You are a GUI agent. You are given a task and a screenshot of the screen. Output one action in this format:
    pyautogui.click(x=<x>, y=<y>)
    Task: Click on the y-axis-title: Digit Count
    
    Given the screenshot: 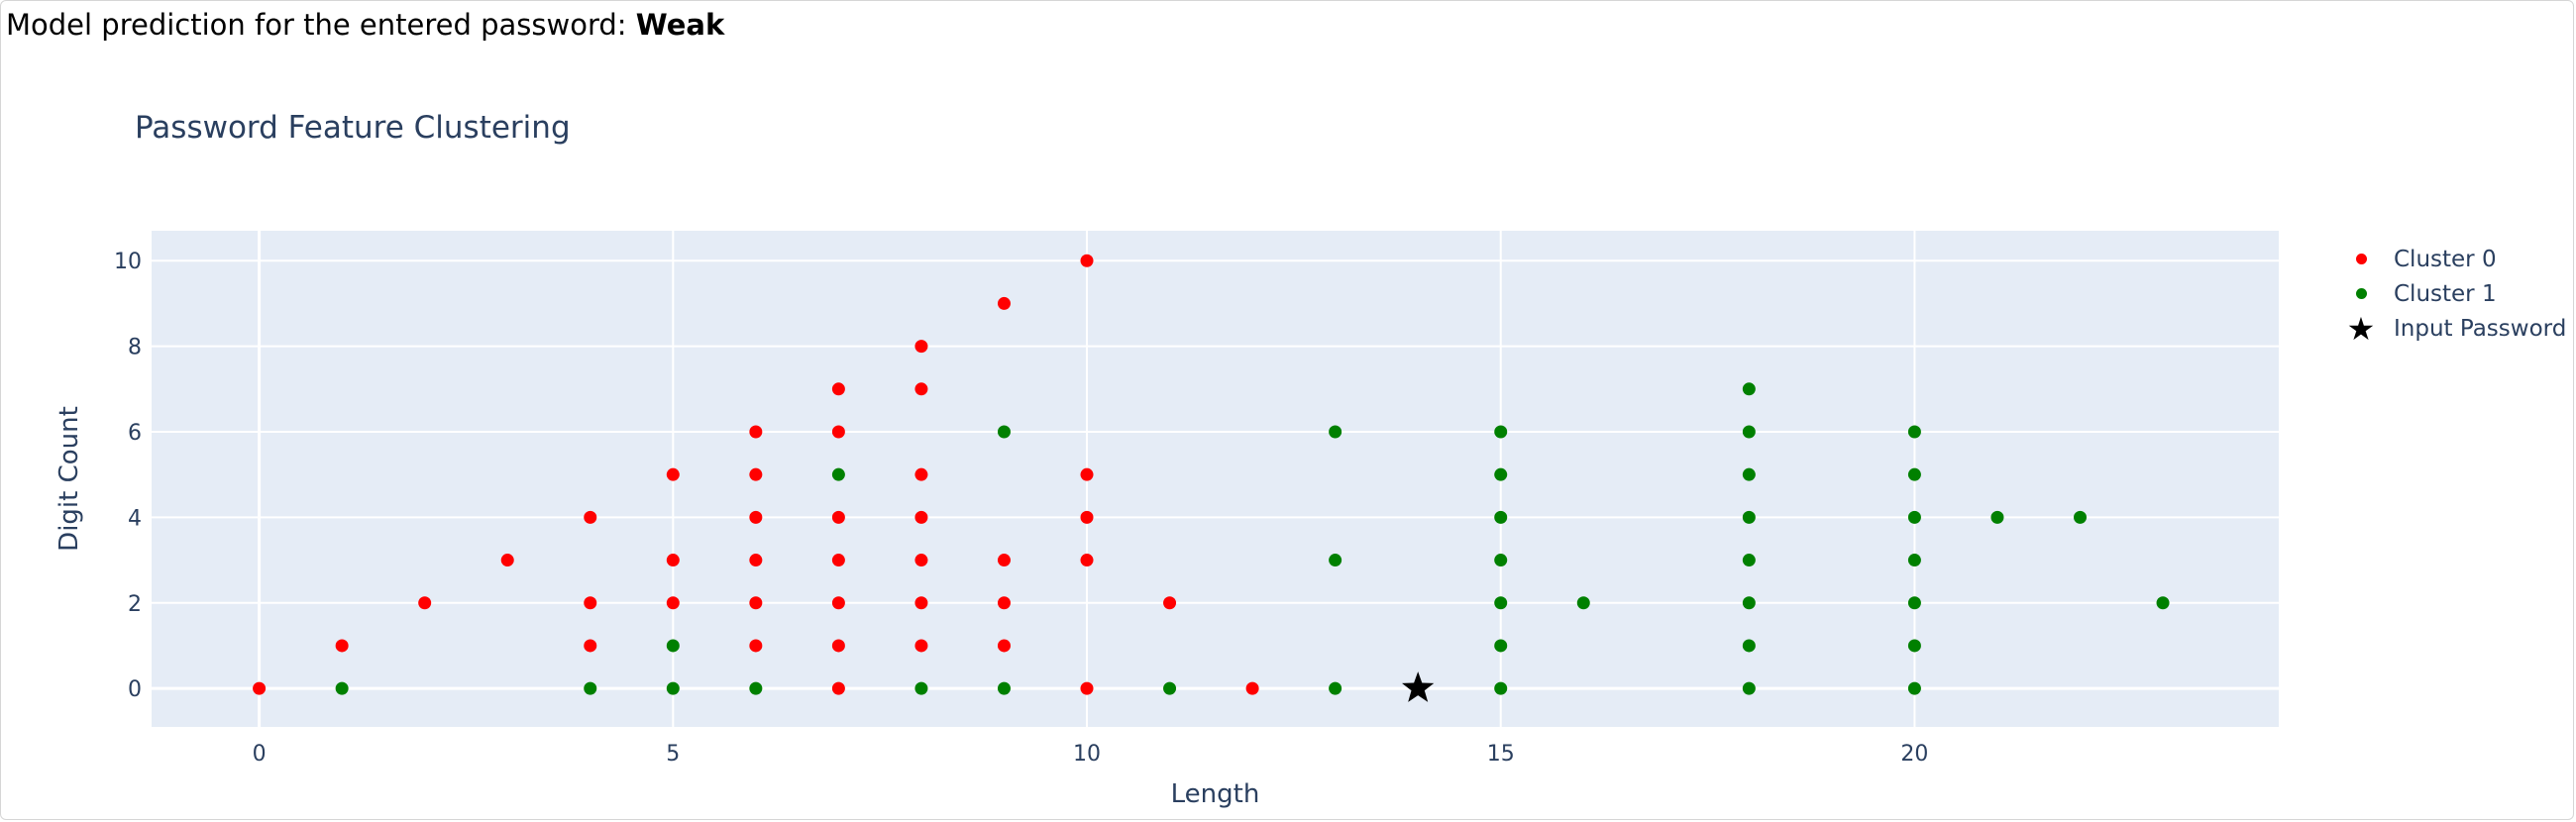 What is the action you would take?
    pyautogui.click(x=69, y=479)
    